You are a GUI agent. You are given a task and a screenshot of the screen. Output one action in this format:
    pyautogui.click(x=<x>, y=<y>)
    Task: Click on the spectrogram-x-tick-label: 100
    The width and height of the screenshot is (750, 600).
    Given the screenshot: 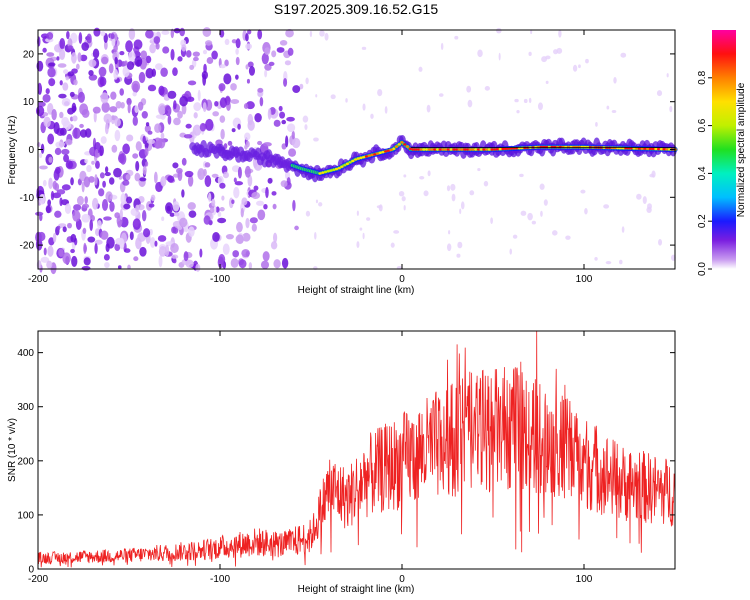 What is the action you would take?
    pyautogui.click(x=584, y=279)
    